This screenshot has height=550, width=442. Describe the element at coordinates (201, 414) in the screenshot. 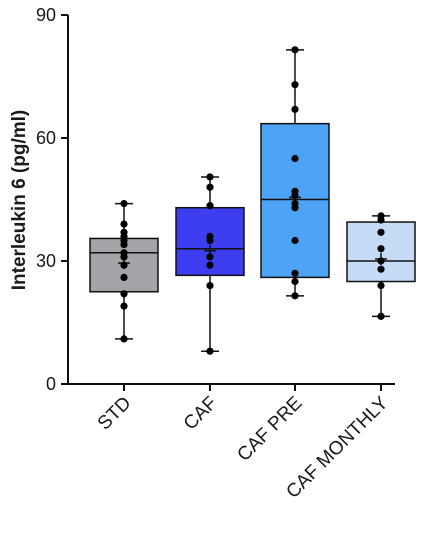

I see `x-category-label: CAF` at that location.